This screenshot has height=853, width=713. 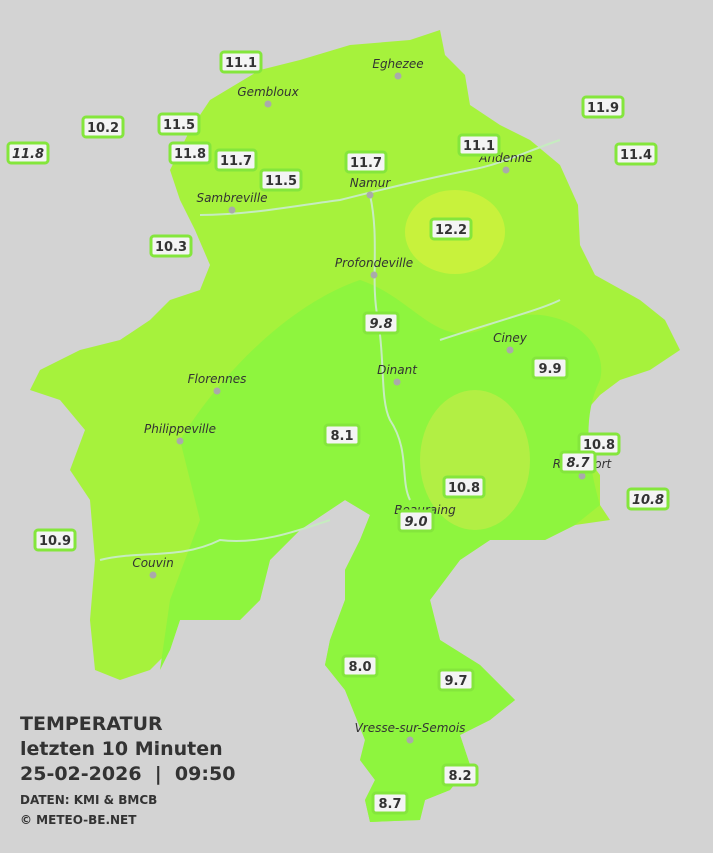 I want to click on station-value: 10.3, so click(x=171, y=247).